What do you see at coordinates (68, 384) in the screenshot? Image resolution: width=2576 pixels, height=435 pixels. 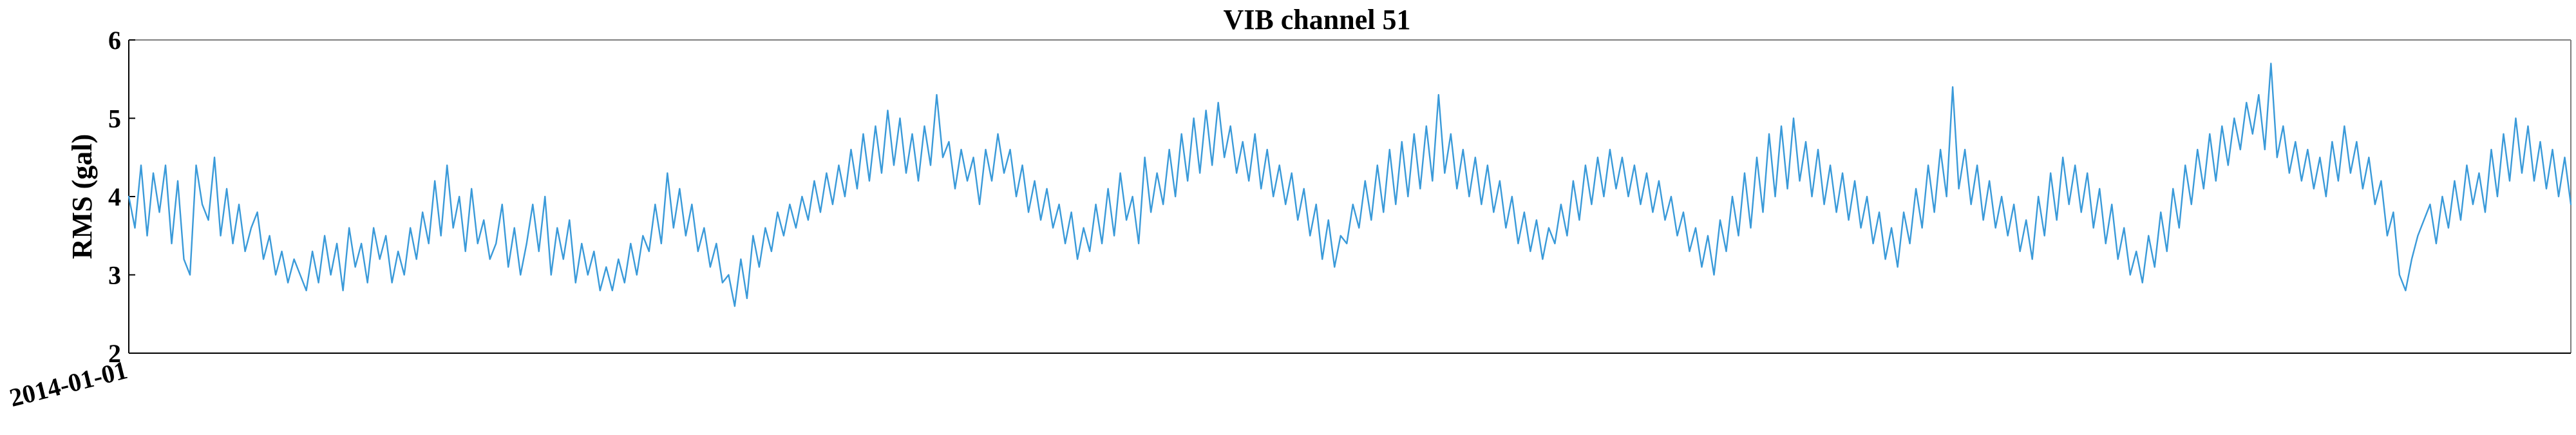 I see `x-tick-label: 2014-01-01` at bounding box center [68, 384].